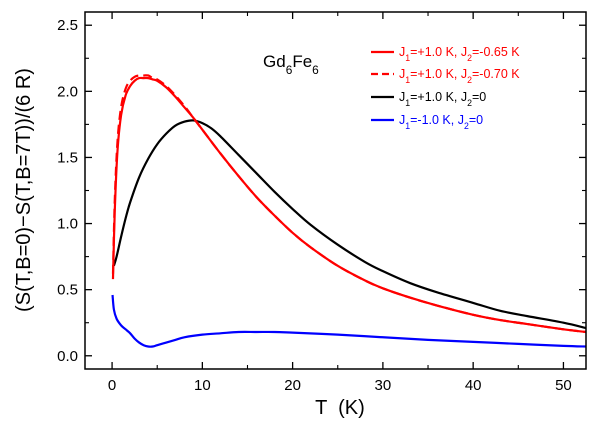 This screenshot has height=425, width=589. What do you see at coordinates (473, 385) in the screenshot?
I see `x-tick-label: 40` at bounding box center [473, 385].